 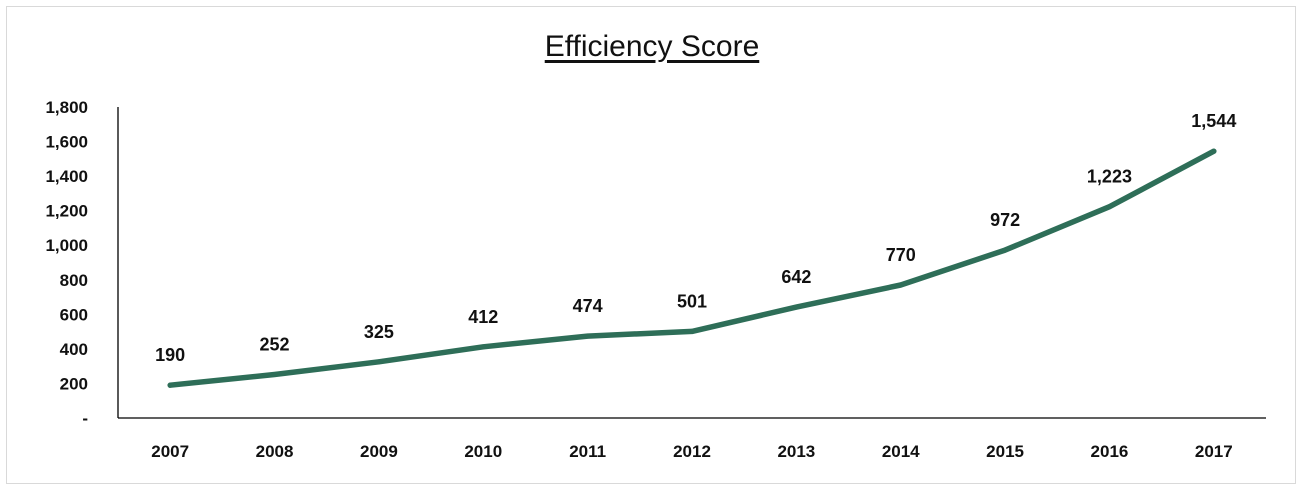 I want to click on data-label: 1,223, so click(x=1109, y=177).